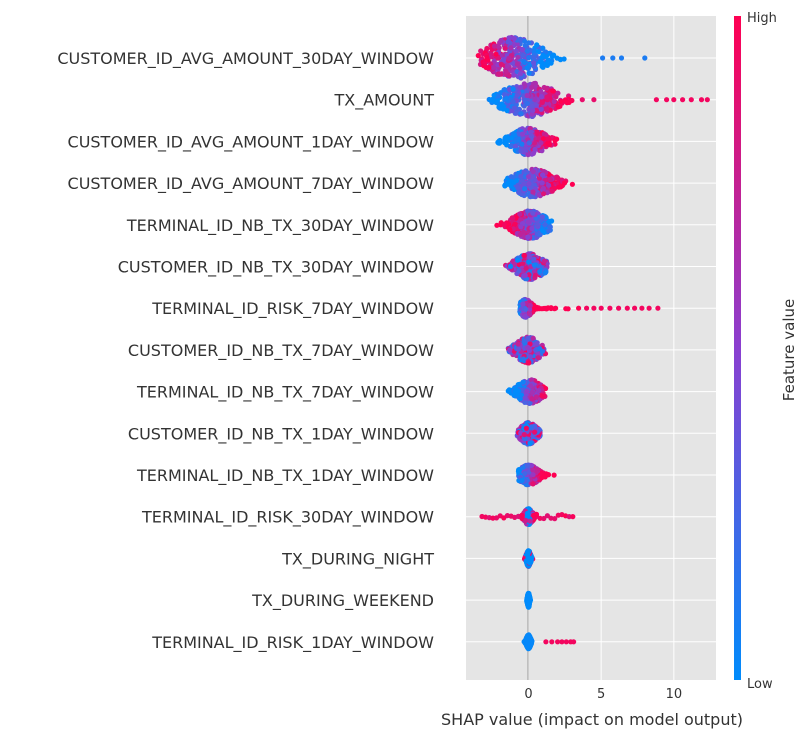  I want to click on feature-label: TERMINAL_ID_NB_TX_7DAY_WINDOW, so click(285, 393).